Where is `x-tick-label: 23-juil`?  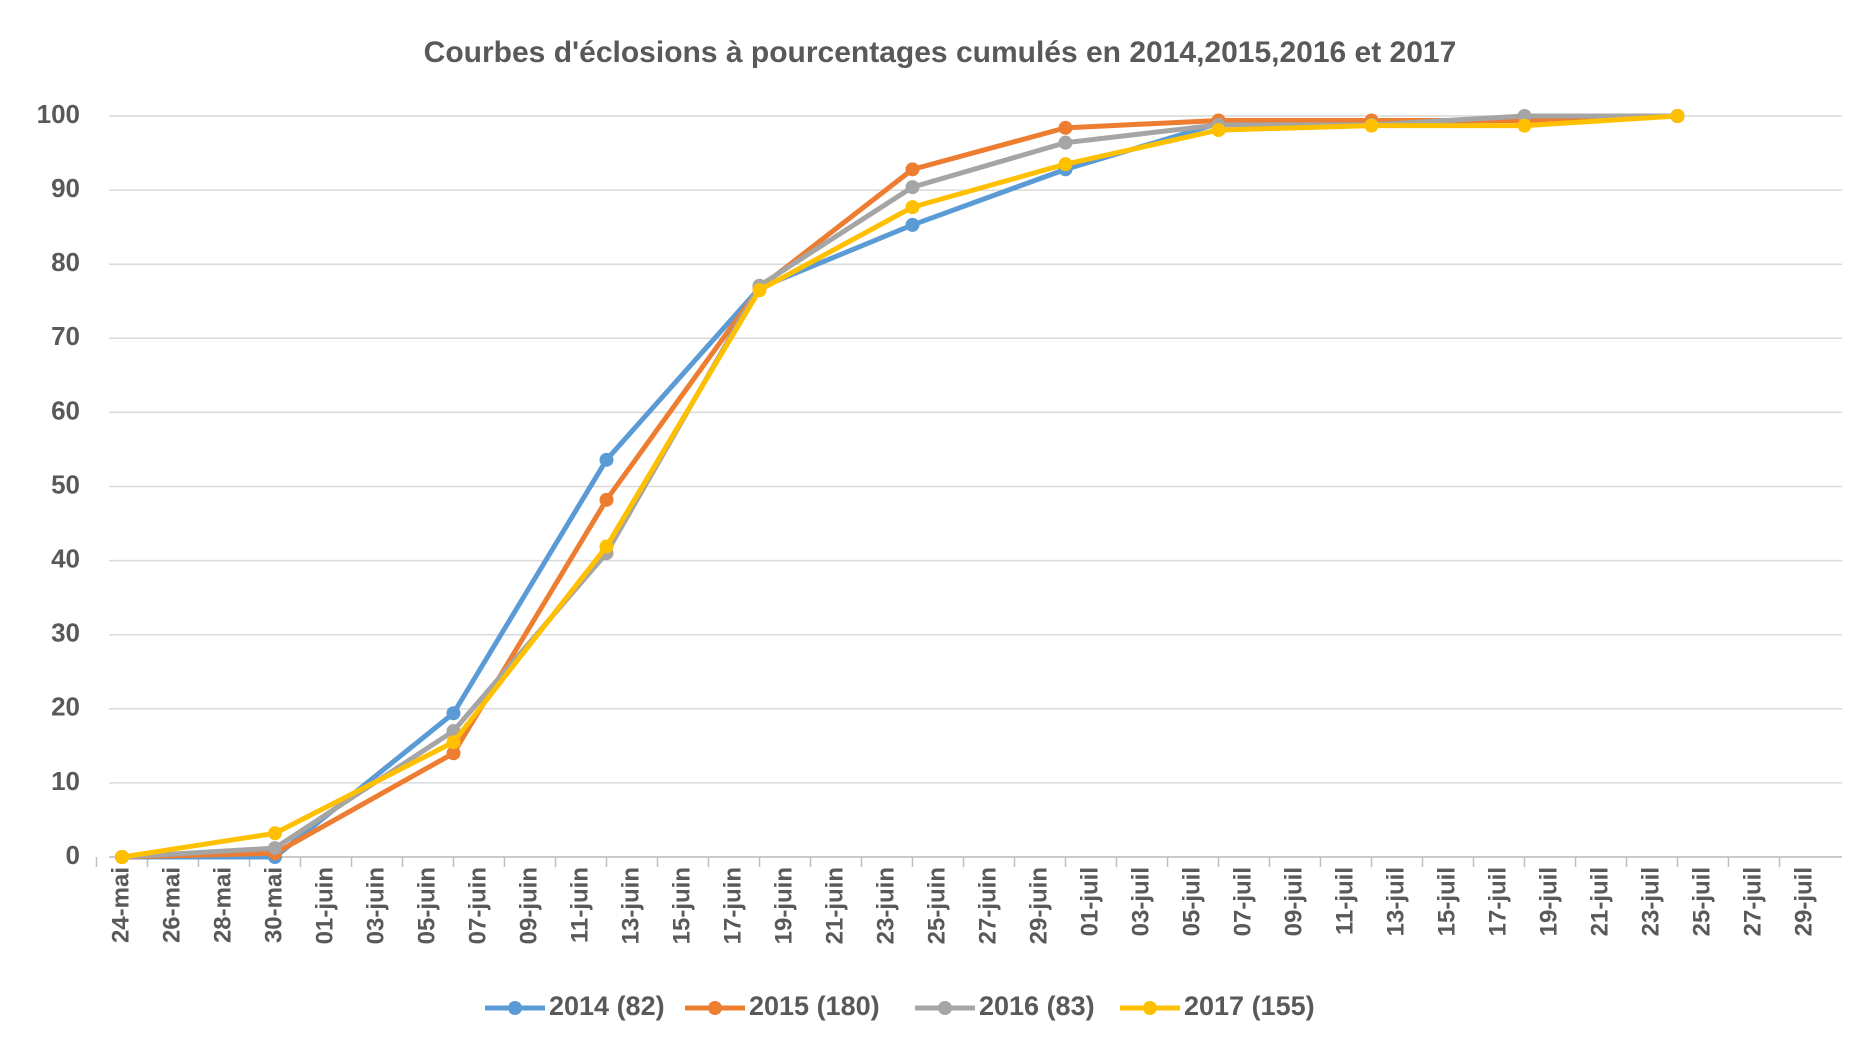
x-tick-label: 23-juil is located at coordinates (1650, 901).